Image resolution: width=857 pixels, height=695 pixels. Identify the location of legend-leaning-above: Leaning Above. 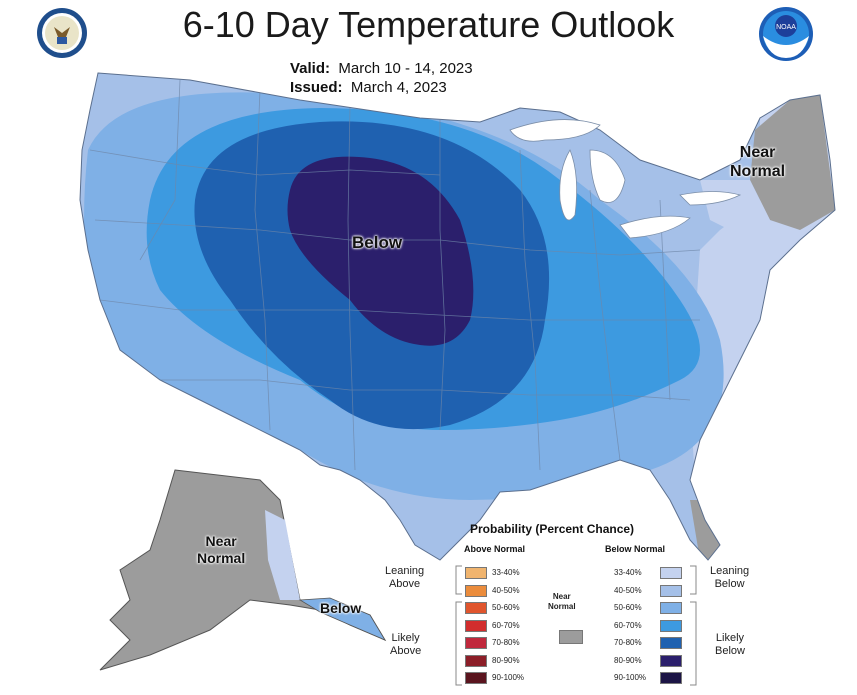
(404, 578).